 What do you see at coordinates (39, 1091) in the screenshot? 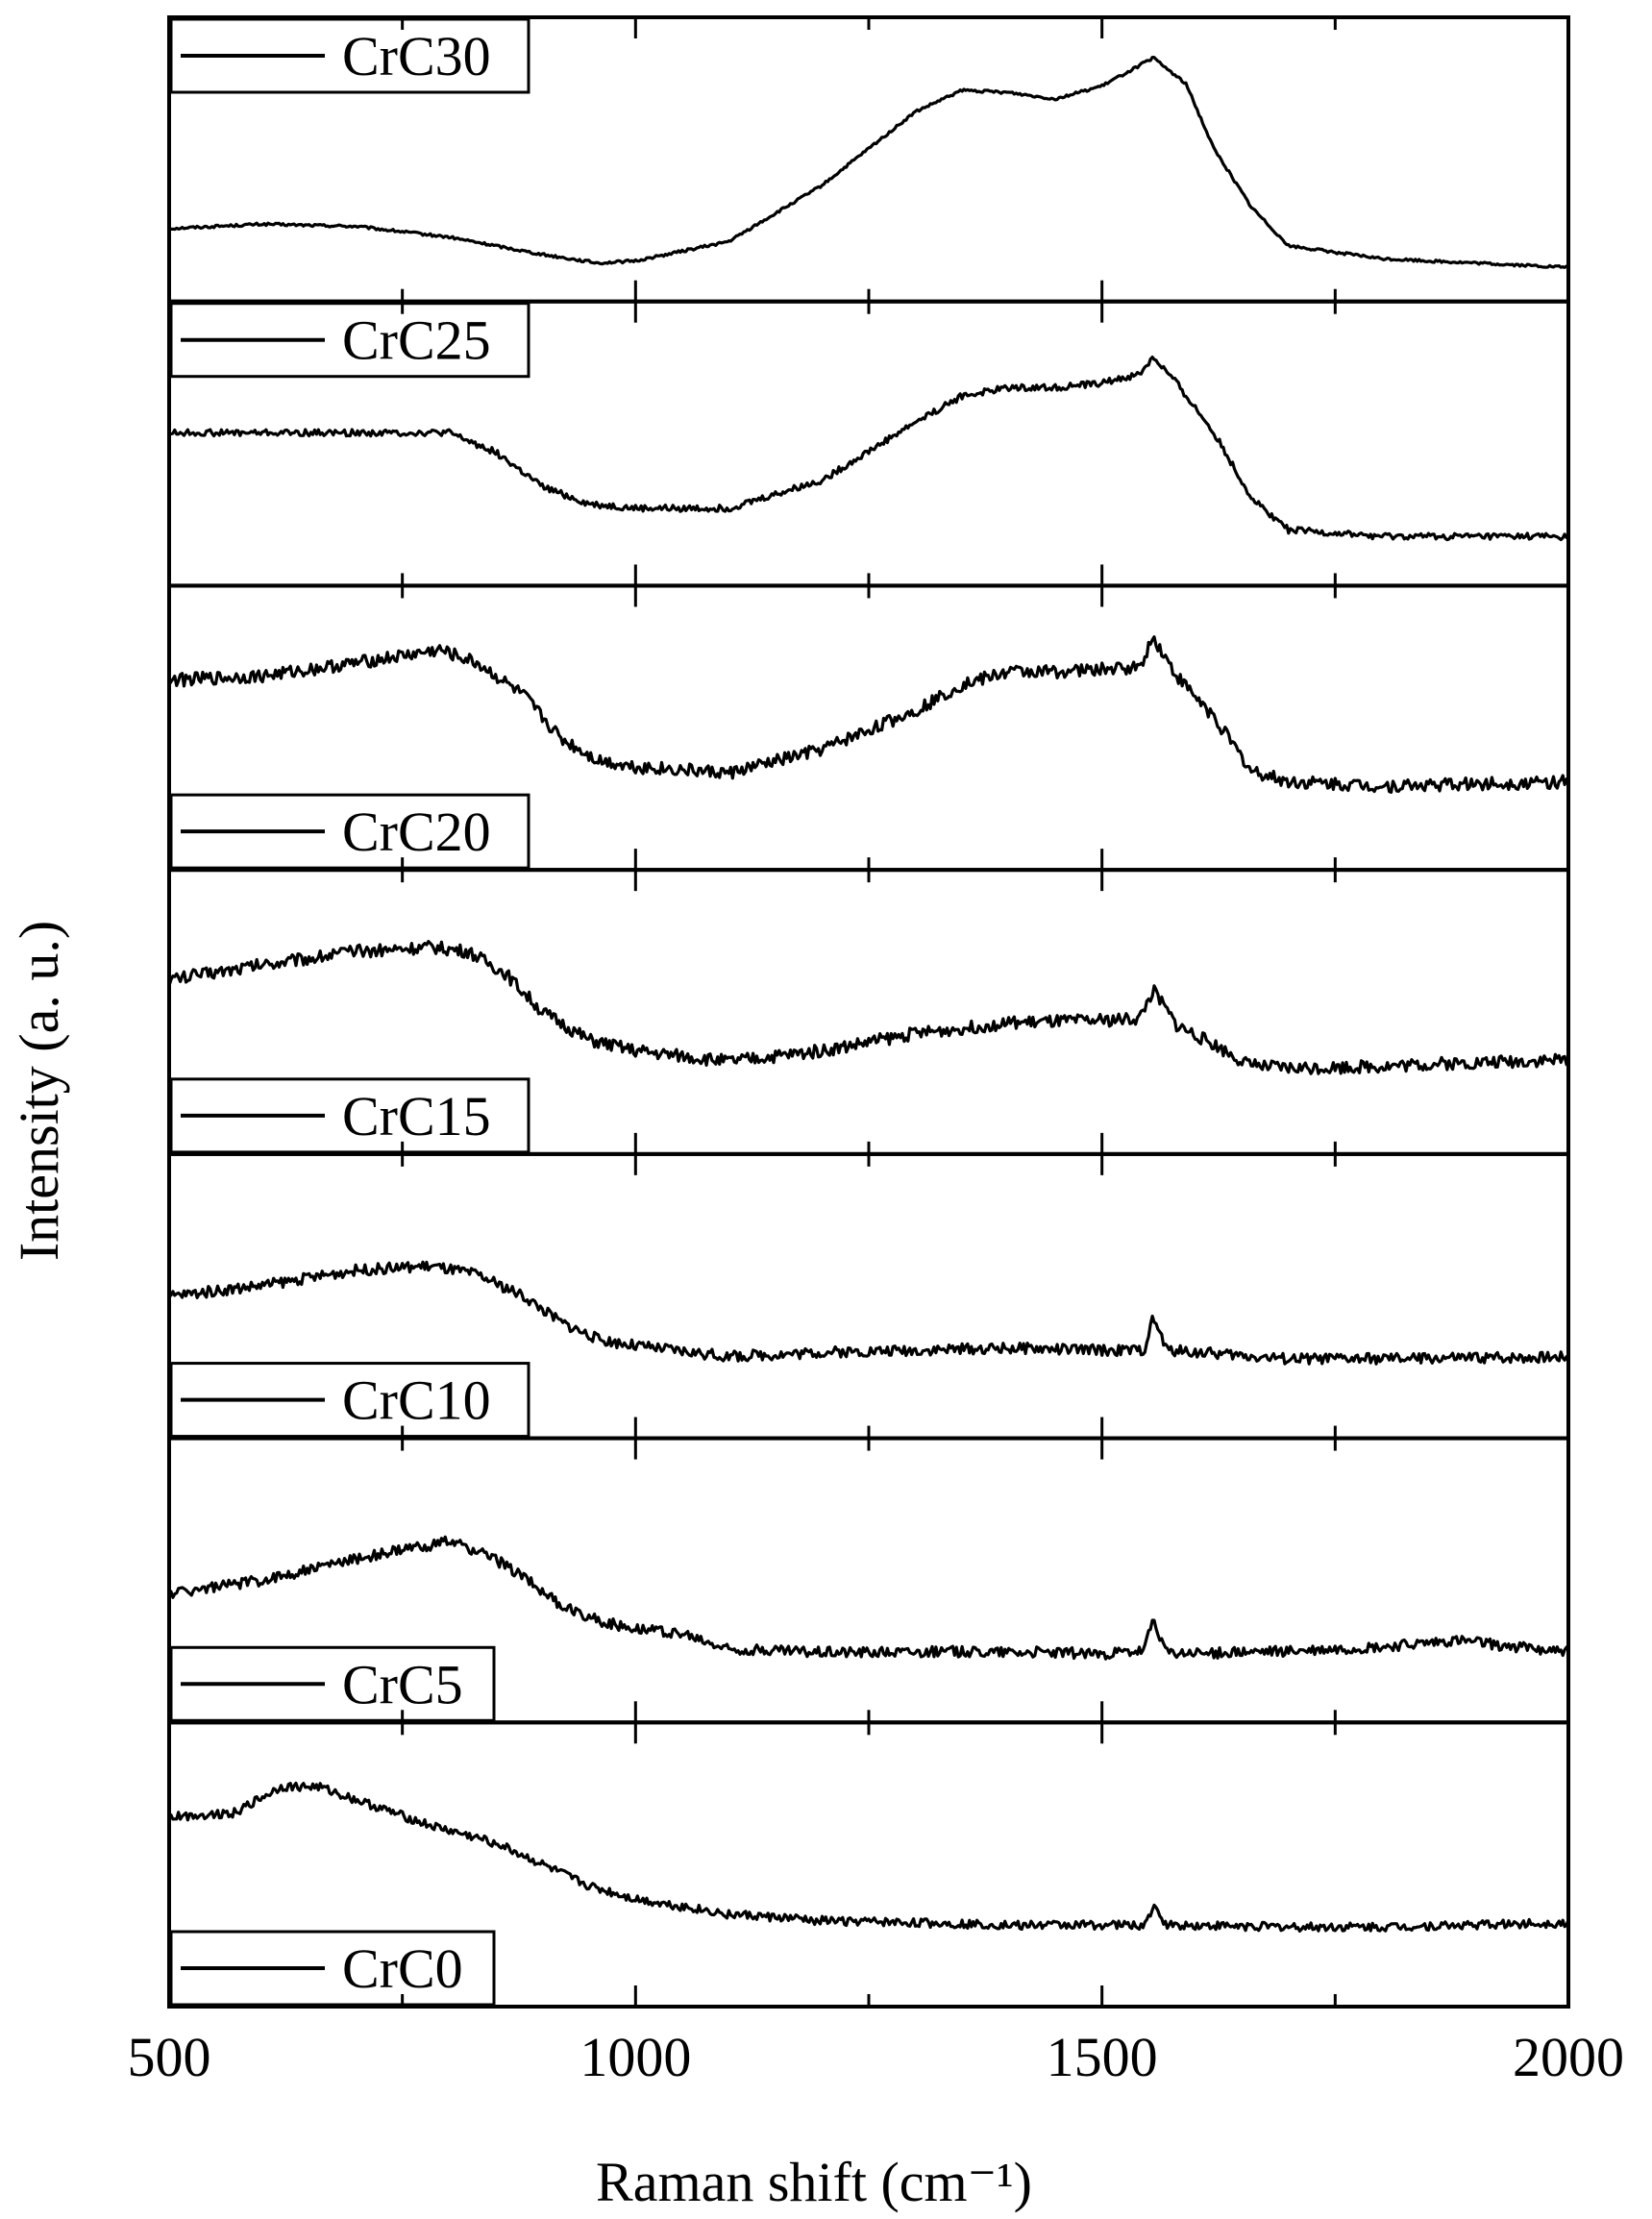
I see `y-axis-label: Intensity (a. u.)` at bounding box center [39, 1091].